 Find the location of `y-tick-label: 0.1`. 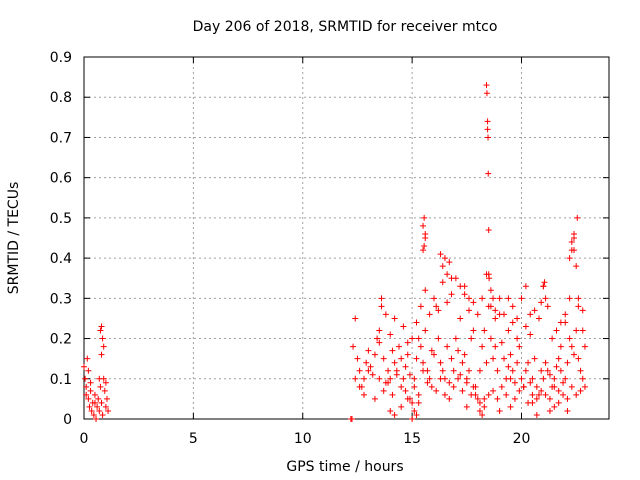

y-tick-label: 0.1 is located at coordinates (61, 380).